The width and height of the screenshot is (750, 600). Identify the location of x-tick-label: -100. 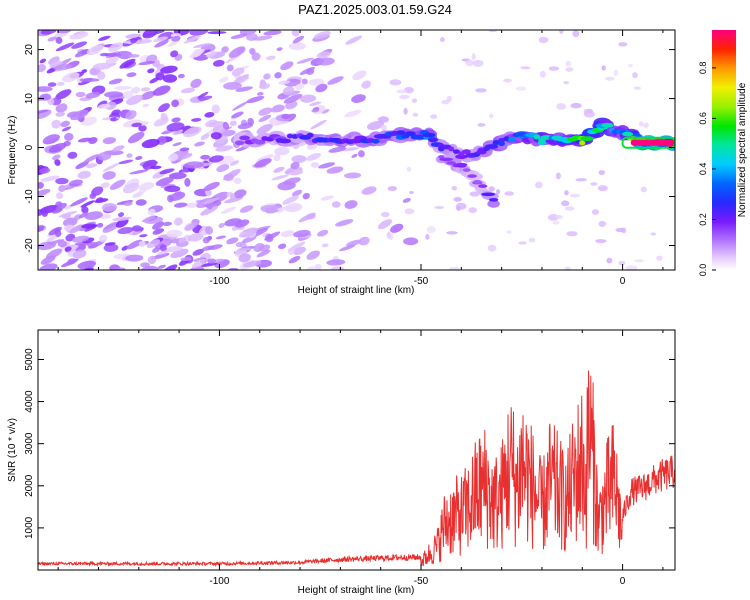
(219, 581).